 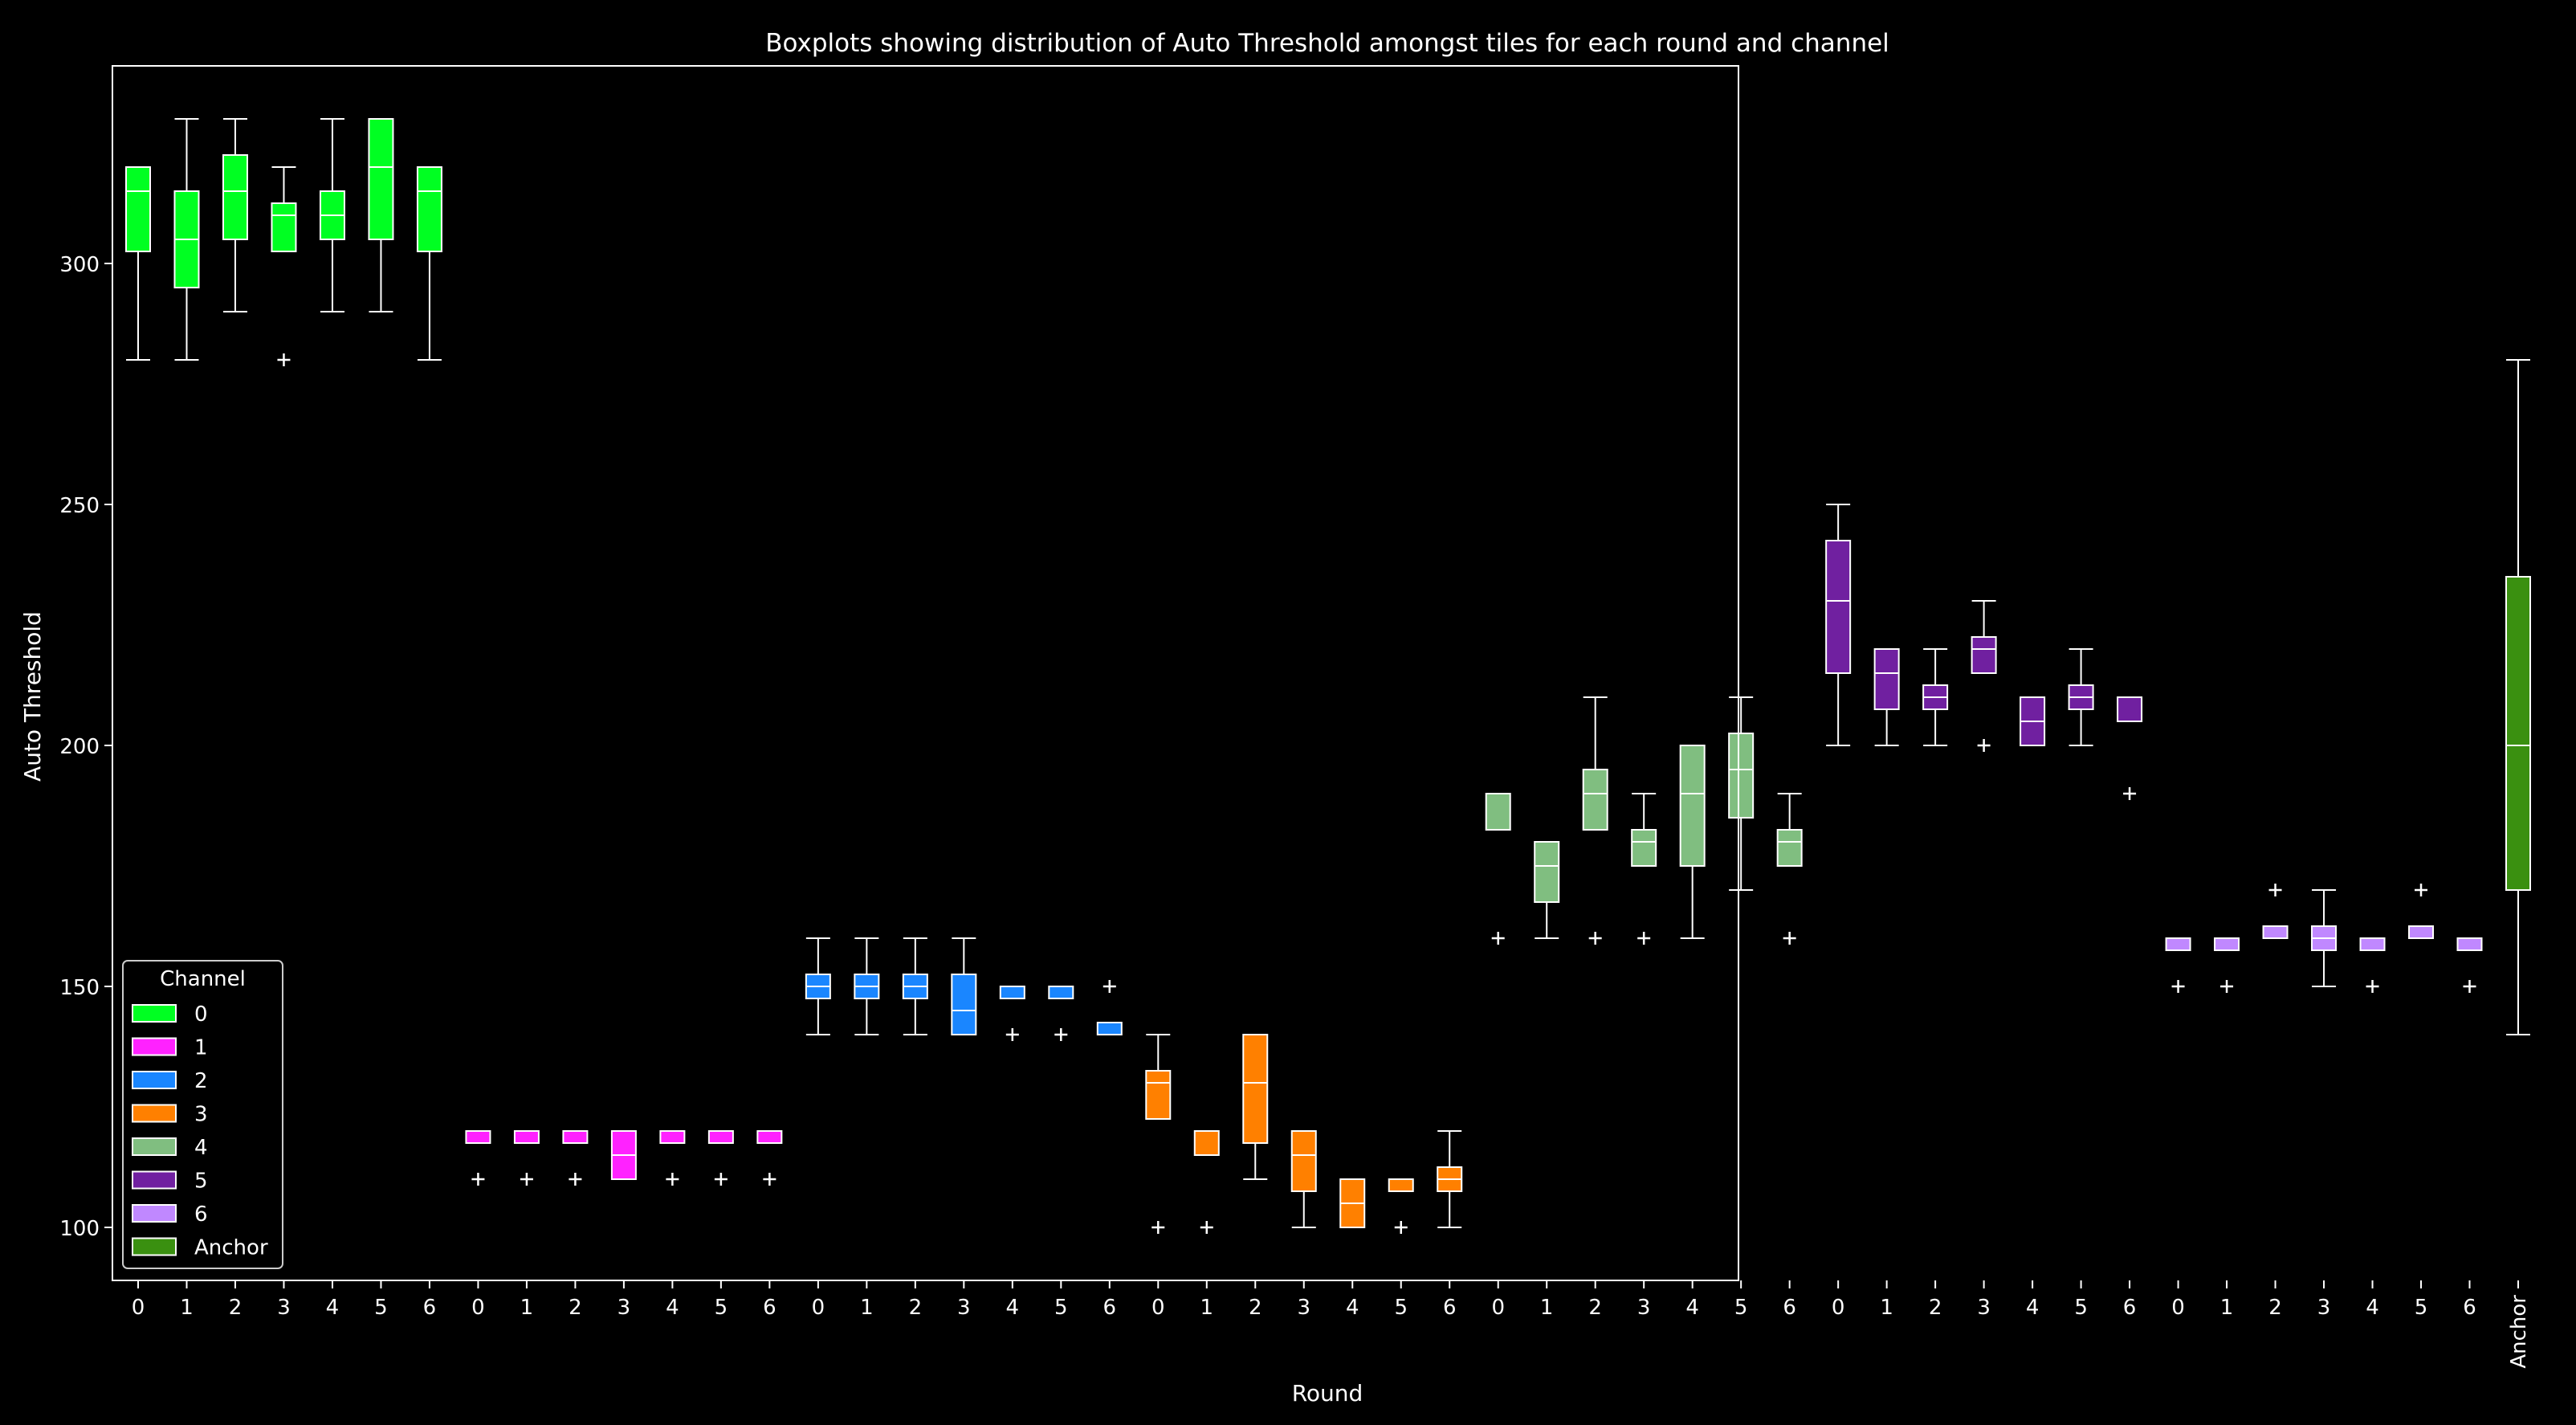 I want to click on legend-item: 0, so click(x=170, y=1014).